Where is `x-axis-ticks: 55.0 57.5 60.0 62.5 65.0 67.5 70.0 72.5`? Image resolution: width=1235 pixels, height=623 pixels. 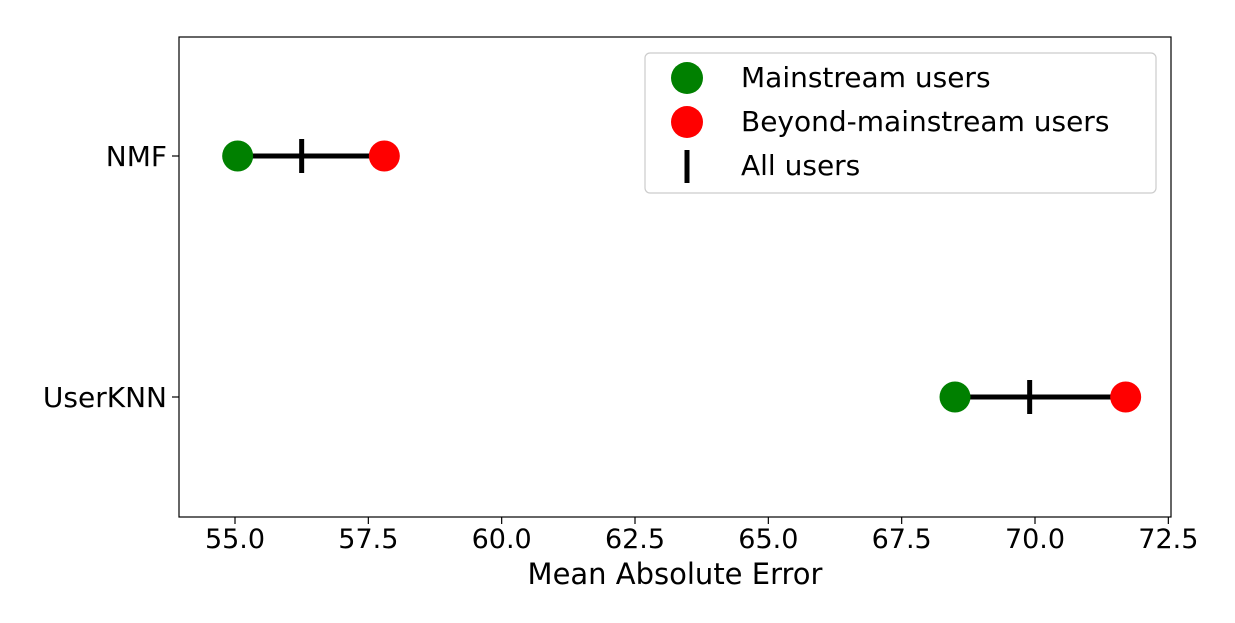 x-axis-ticks: 55.0 57.5 60.0 62.5 65.0 67.5 70.0 72.5 is located at coordinates (701, 536).